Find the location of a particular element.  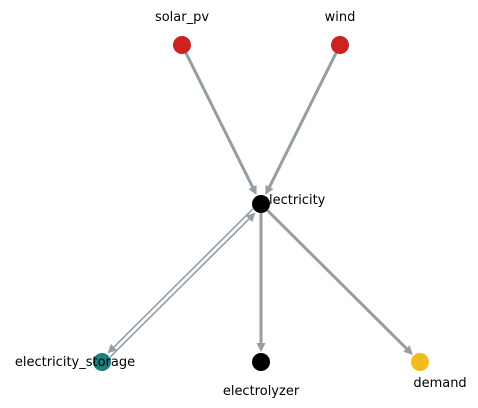

edge-electricity_storage-to-electricity is located at coordinates (182, 285).